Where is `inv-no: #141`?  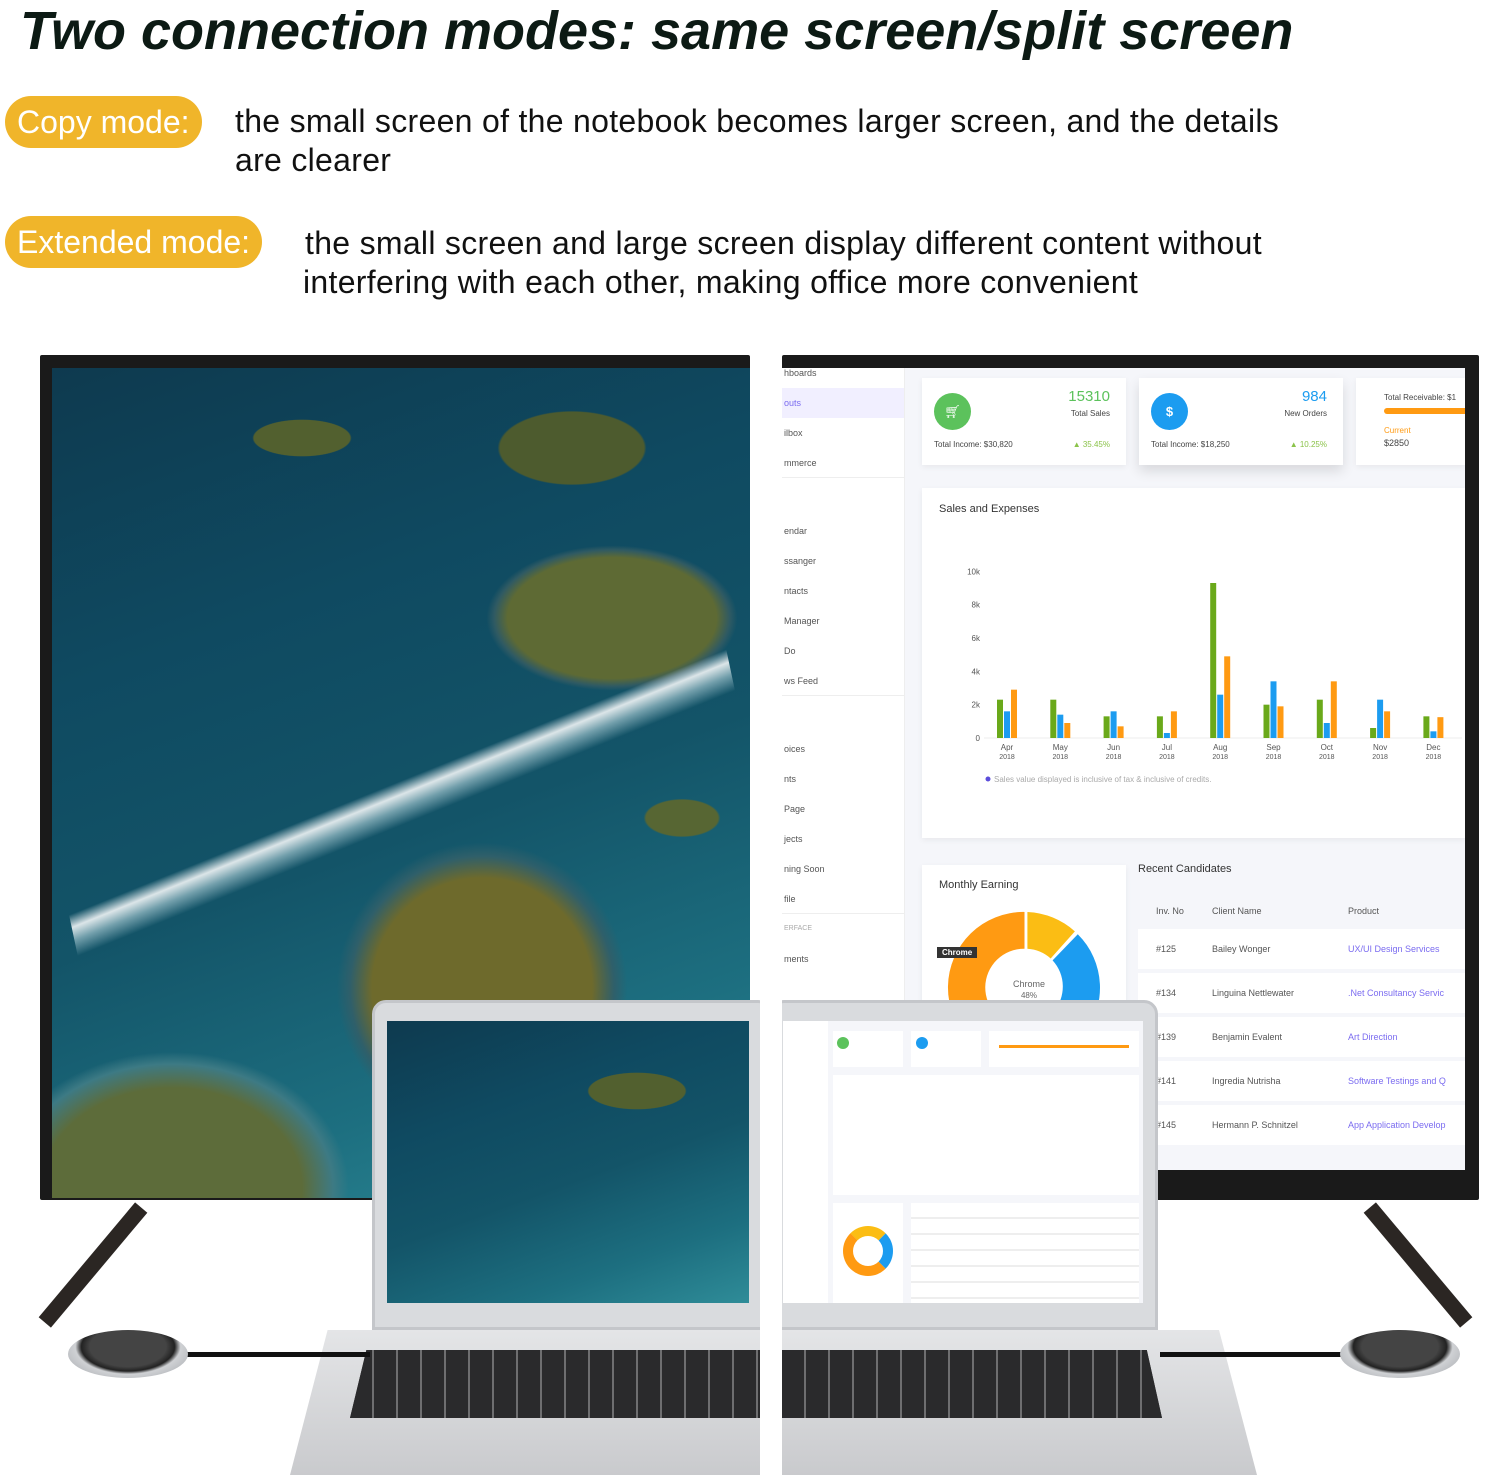
inv-no: #141 is located at coordinates (1166, 1081).